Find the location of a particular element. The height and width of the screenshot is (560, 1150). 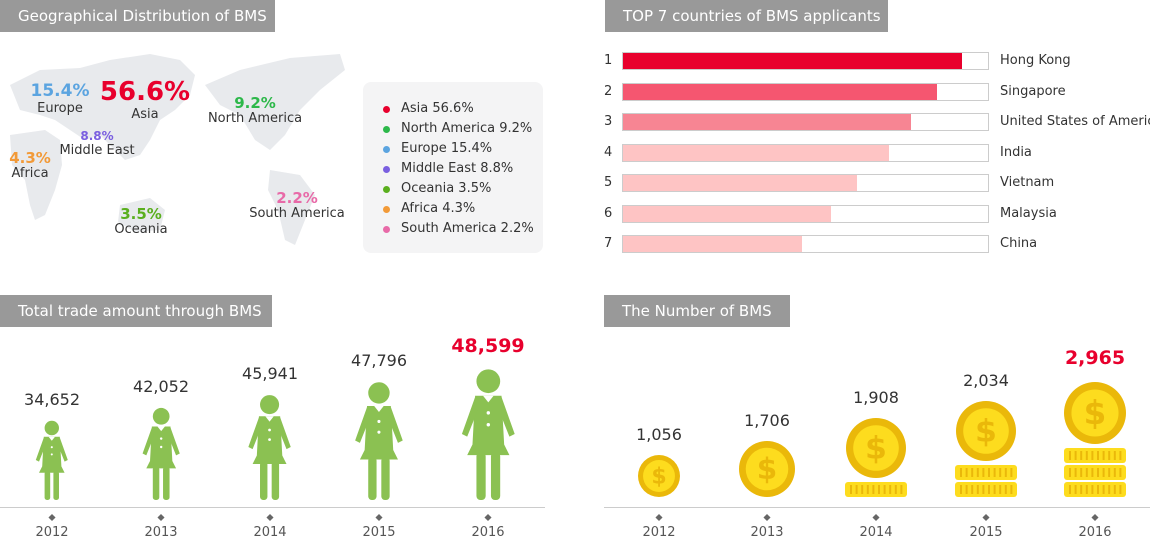

legend-item: South America 2.2% is located at coordinates (463, 229).